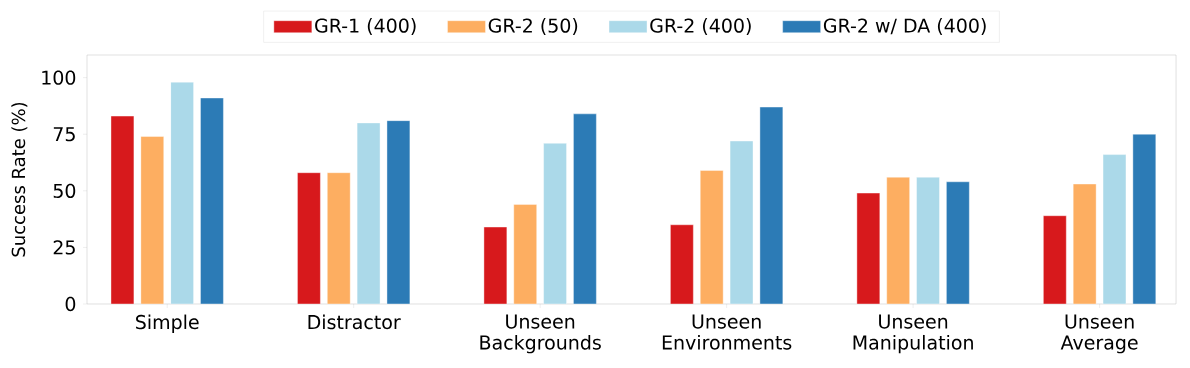  Describe the element at coordinates (64, 247) in the screenshot. I see `y-tick-label: 25` at that location.